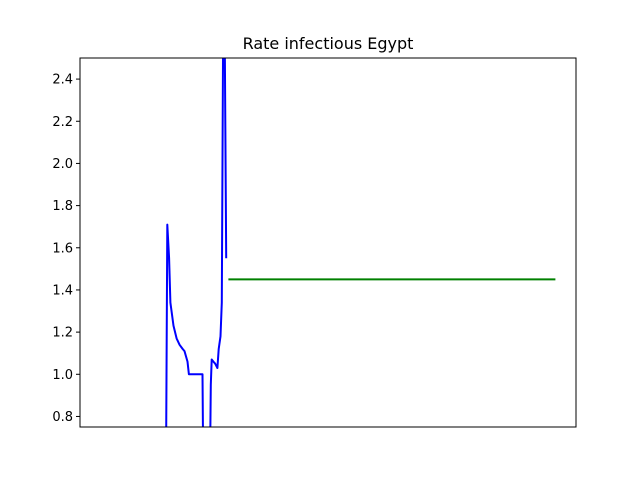 Image resolution: width=640 pixels, height=484 pixels. Describe the element at coordinates (62, 333) in the screenshot. I see `y-tick-label: 1.2` at that location.